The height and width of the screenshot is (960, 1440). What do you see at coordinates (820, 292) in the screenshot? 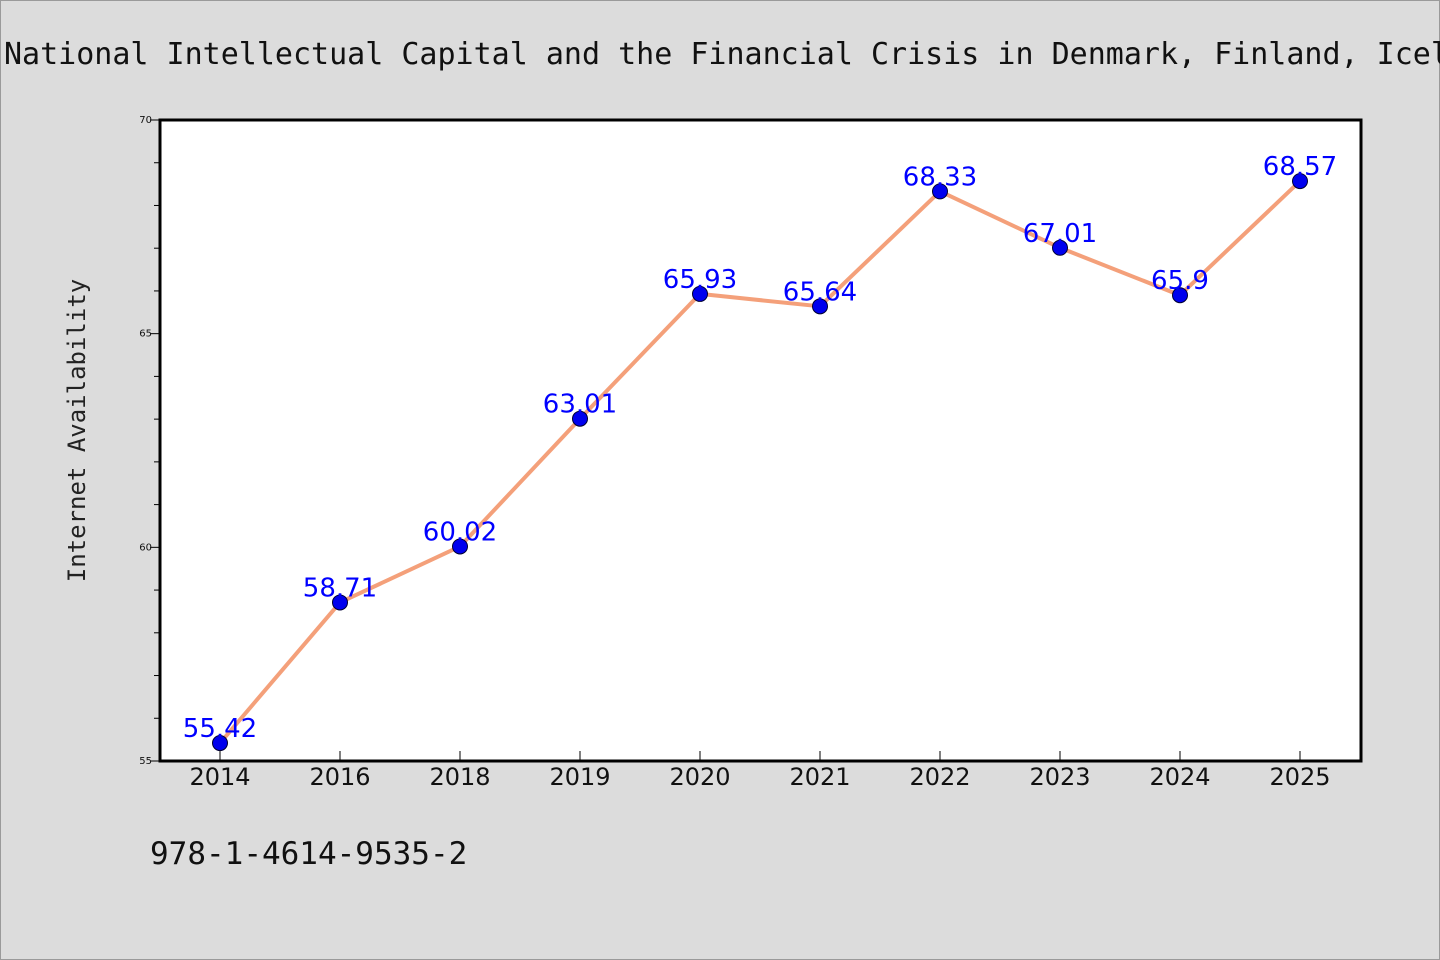
I see `data-label: 65.64` at bounding box center [820, 292].